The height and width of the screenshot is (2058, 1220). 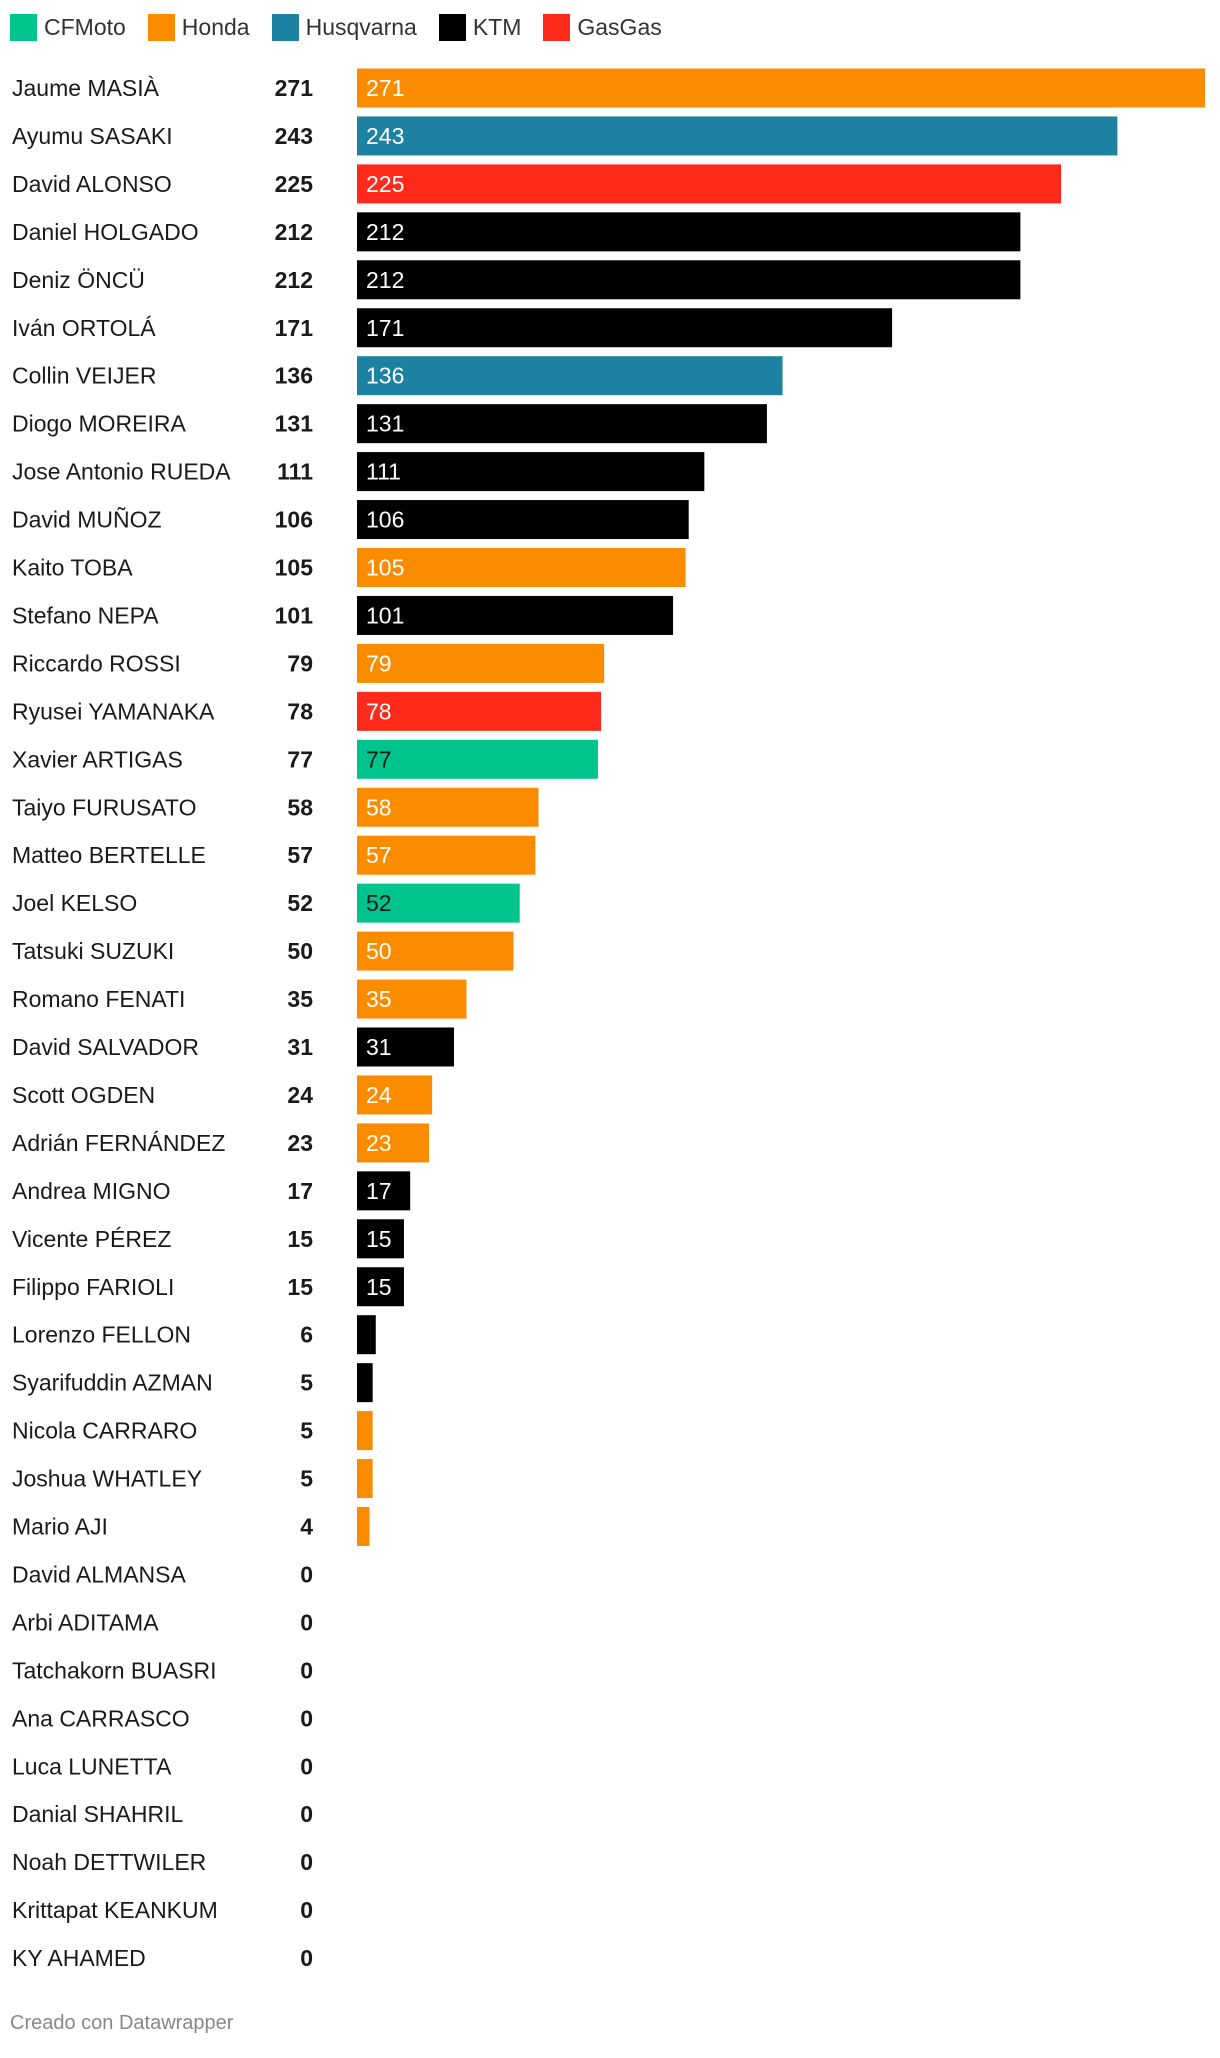 I want to click on value-label: 136, so click(x=294, y=376).